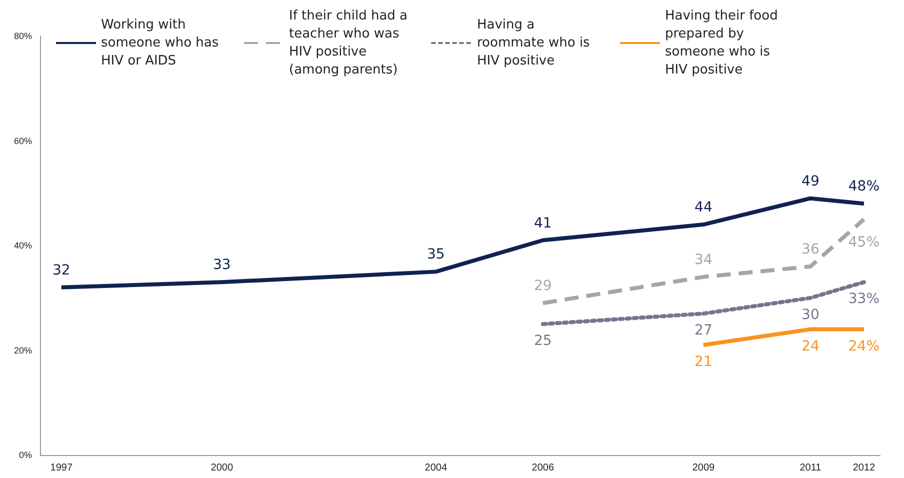 Image resolution: width=904 pixels, height=478 pixels. I want to click on data-label: 29, so click(543, 286).